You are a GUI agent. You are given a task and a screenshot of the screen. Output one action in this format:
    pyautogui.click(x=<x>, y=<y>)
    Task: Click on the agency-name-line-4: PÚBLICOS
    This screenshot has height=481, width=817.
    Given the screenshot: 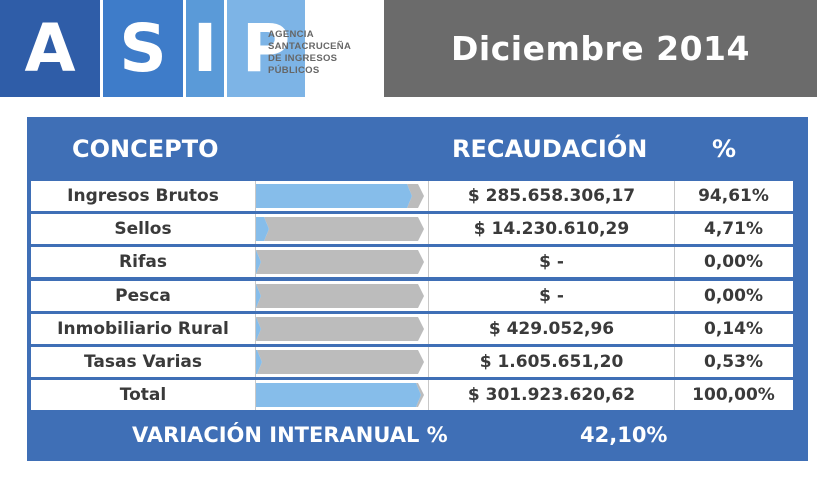 What is the action you would take?
    pyautogui.click(x=294, y=70)
    